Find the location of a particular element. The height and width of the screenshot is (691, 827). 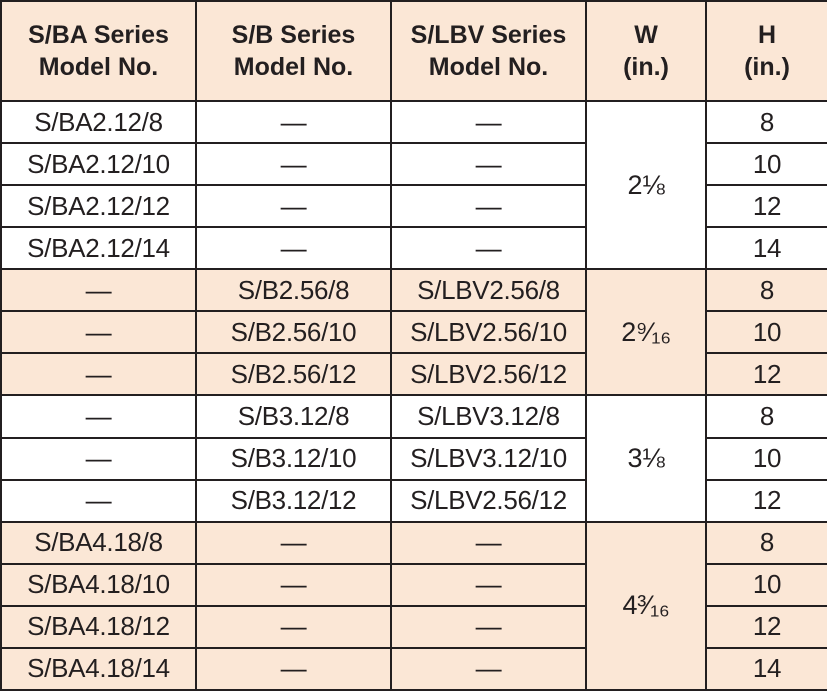

table-row: S/BA2.12/14 — — 14 is located at coordinates (413, 248).